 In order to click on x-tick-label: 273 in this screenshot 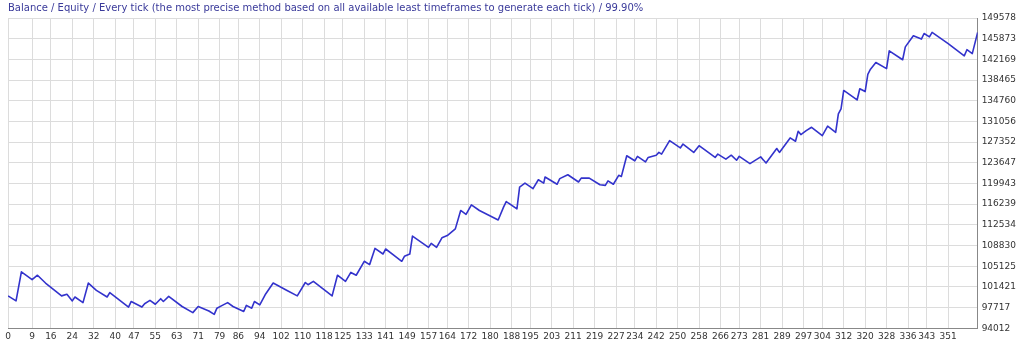, I will do `click(739, 335)`.